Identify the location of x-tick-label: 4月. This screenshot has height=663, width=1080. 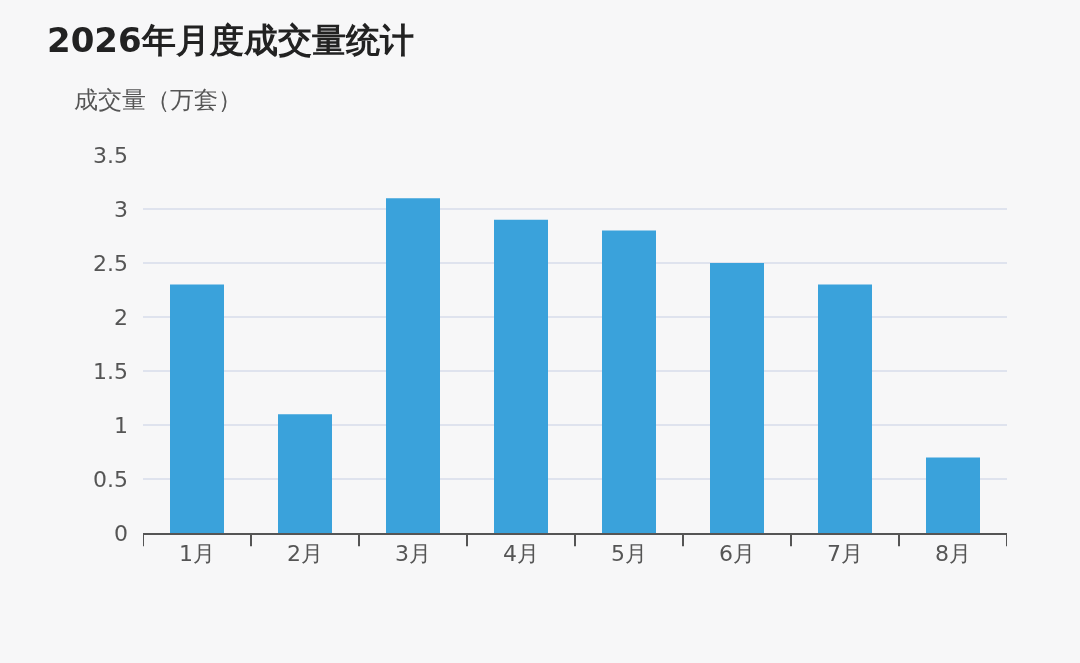
(521, 554).